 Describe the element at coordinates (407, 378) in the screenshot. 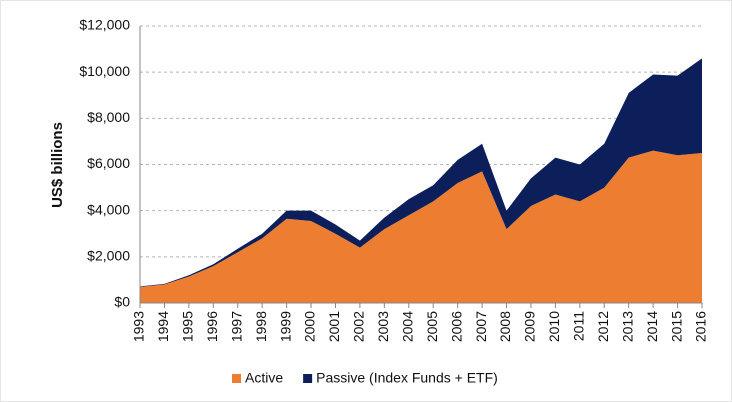

I see `legend-label: Passive (Index Funds + ETF)` at that location.